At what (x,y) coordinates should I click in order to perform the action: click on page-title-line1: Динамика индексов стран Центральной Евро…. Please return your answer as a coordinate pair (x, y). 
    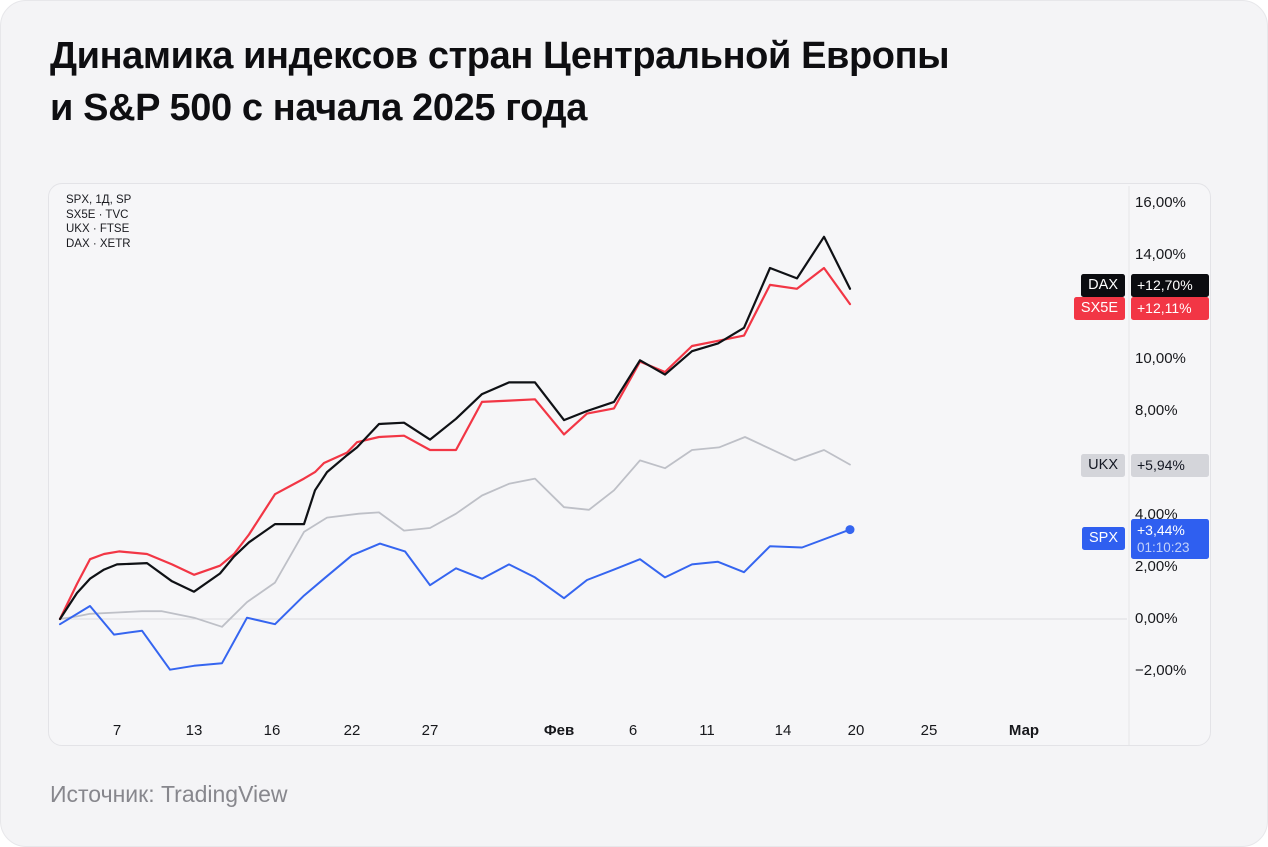
    Looking at the image, I should click on (500, 56).